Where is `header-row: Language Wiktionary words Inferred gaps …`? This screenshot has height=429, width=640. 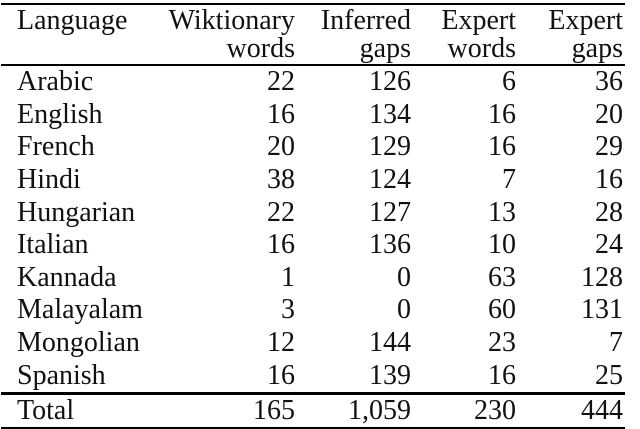 header-row: Language Wiktionary words Inferred gaps … is located at coordinates (313, 34).